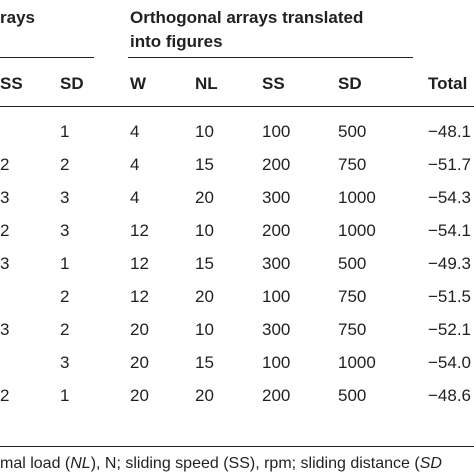 The image size is (474, 474). I want to click on footnote-abbr-sd: SD, so click(430, 463).